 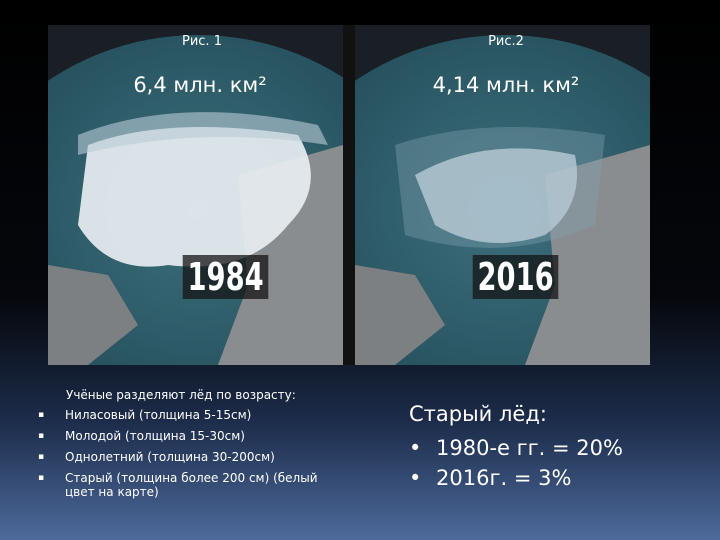 I want to click on figure-caption: Рис.2, so click(x=506, y=41).